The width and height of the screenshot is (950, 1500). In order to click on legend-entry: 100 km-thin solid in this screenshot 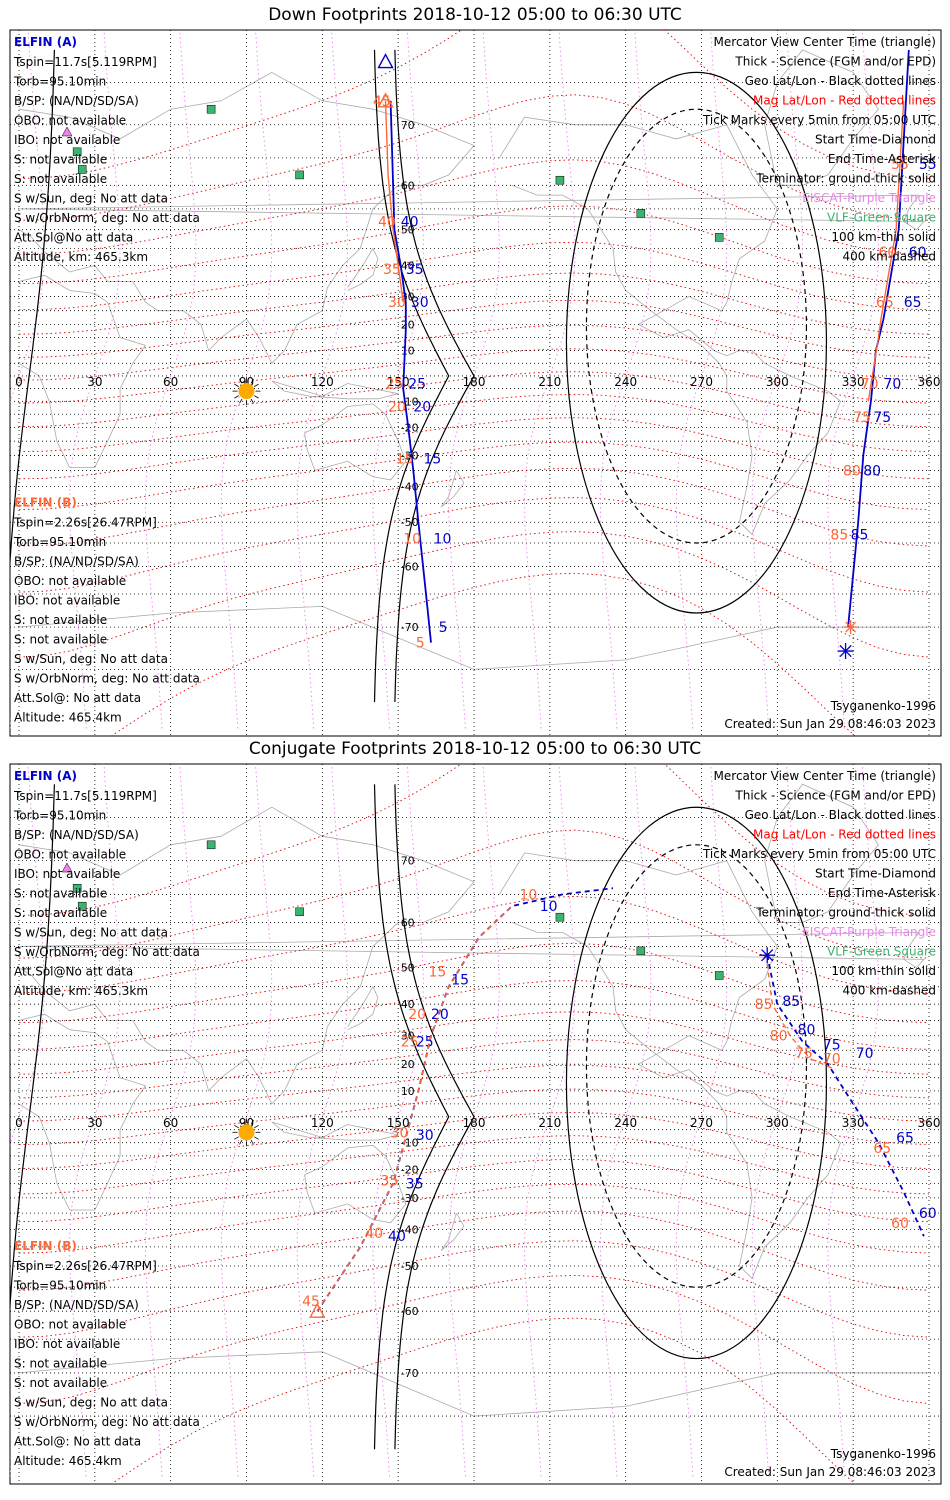, I will do `click(883, 971)`.